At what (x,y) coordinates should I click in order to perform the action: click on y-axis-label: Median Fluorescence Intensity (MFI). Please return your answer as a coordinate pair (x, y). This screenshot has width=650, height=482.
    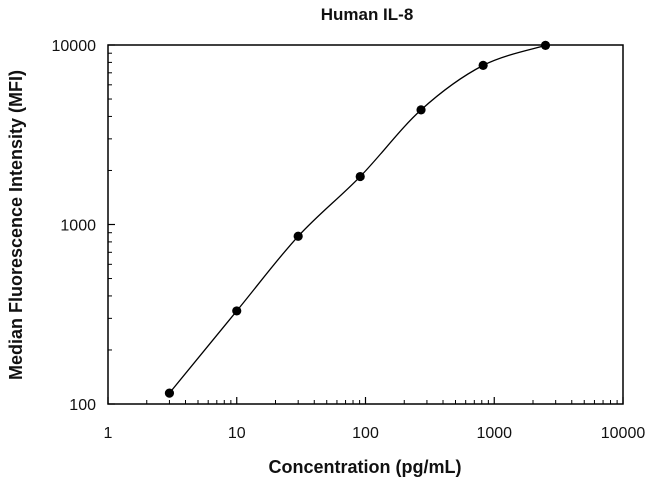
    Looking at the image, I should click on (16, 225).